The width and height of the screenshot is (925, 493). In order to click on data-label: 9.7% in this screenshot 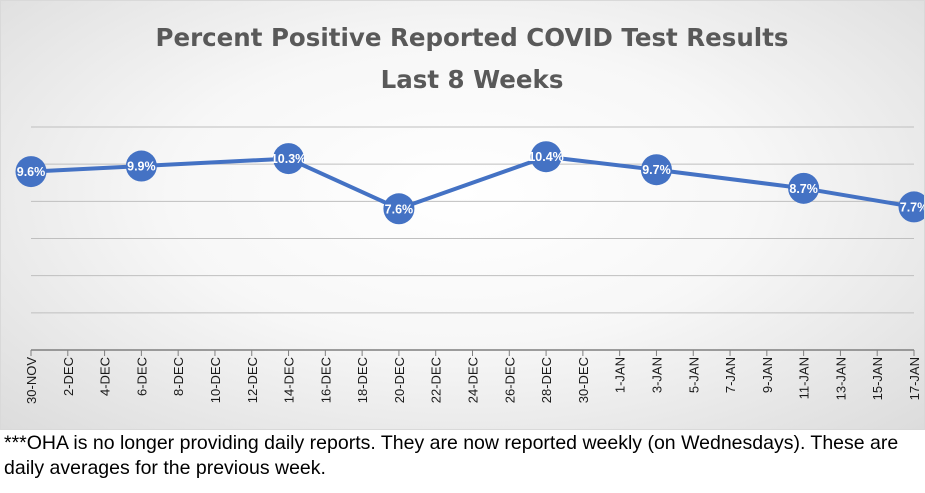, I will do `click(656, 170)`.